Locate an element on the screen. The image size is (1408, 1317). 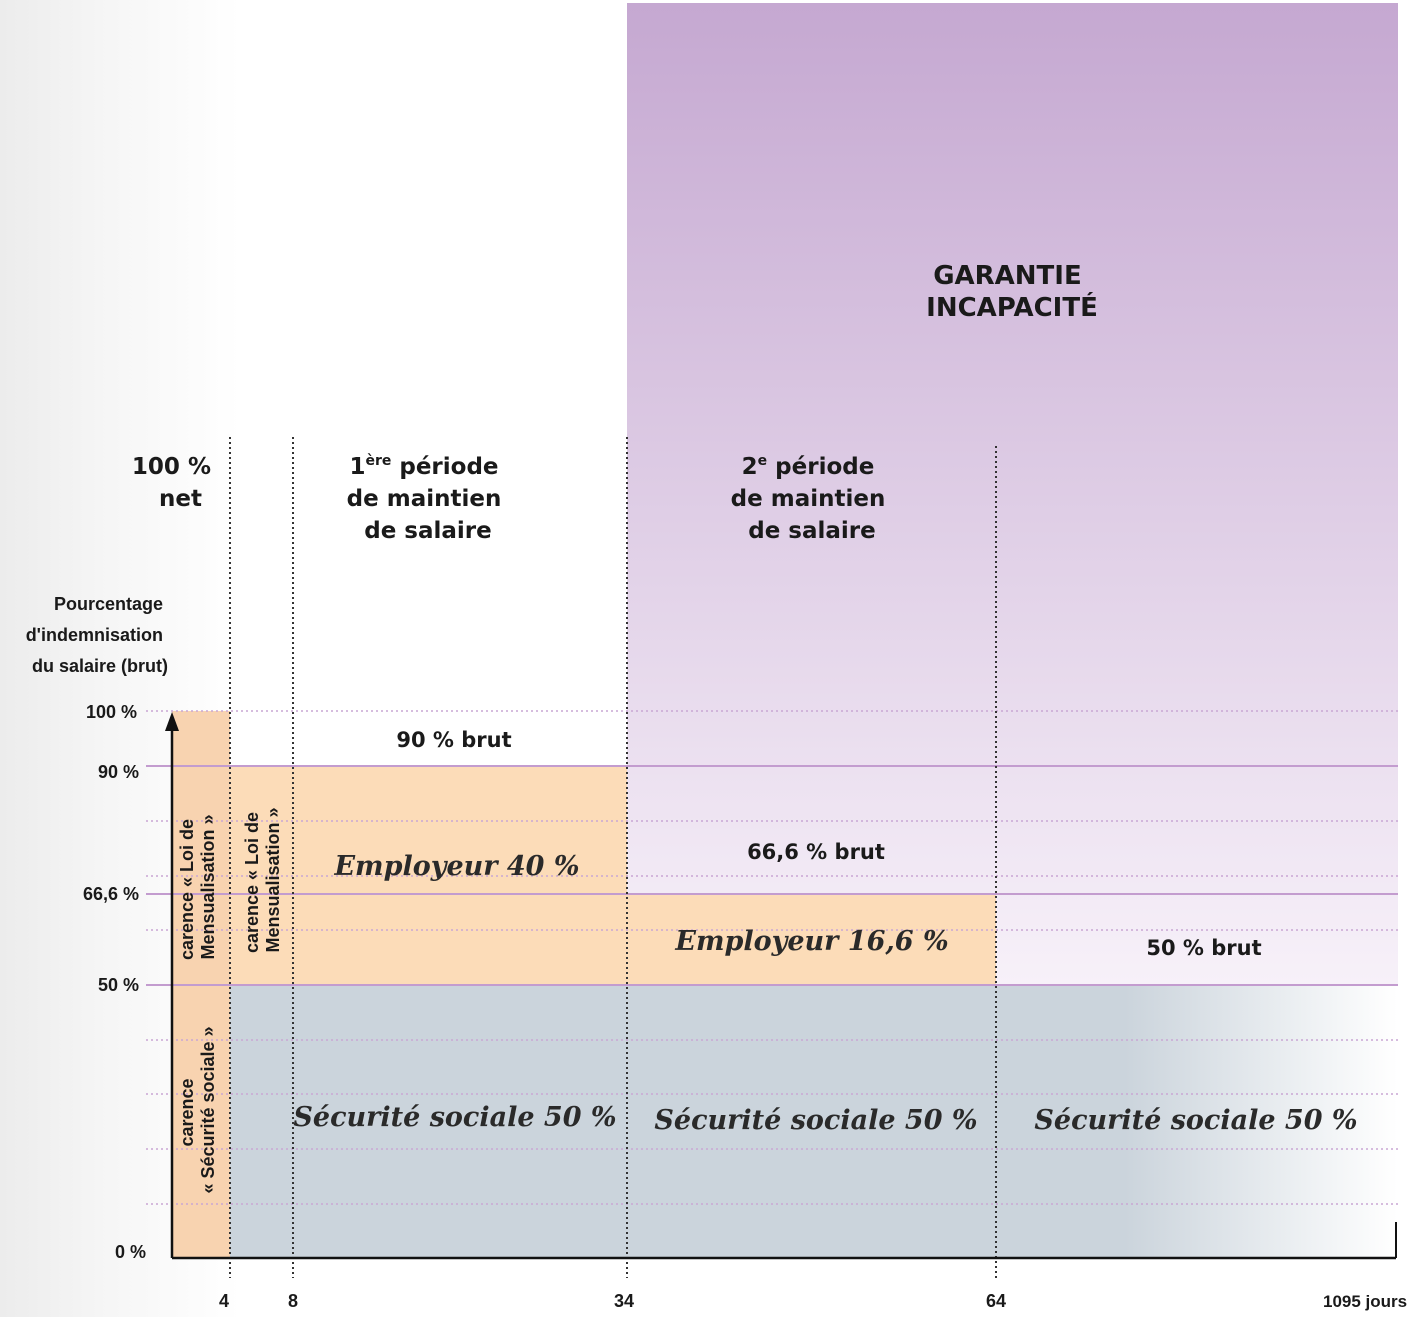
period-2-header: 2e période de maintien de salaire is located at coordinates (812, 498).